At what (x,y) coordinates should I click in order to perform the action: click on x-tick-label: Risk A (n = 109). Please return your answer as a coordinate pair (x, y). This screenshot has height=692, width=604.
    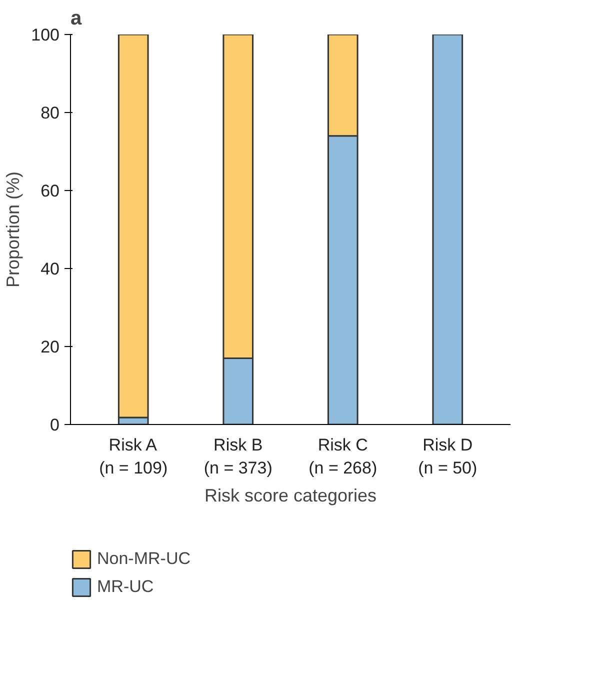
    Looking at the image, I should click on (133, 457).